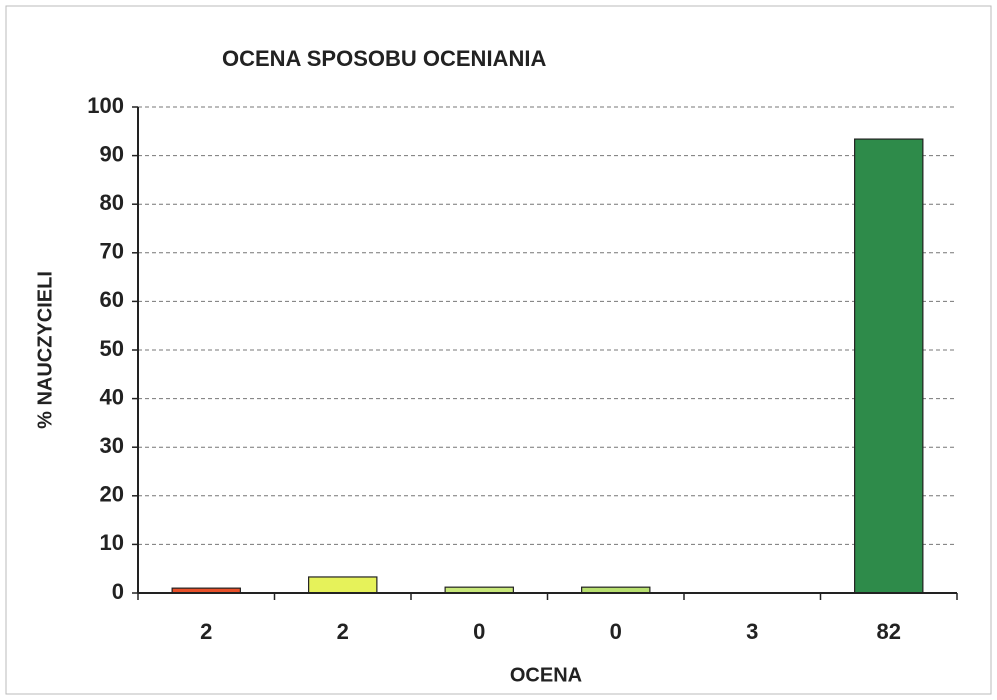 The width and height of the screenshot is (997, 700). What do you see at coordinates (546, 675) in the screenshot?
I see `x-axis-label: OCENA` at bounding box center [546, 675].